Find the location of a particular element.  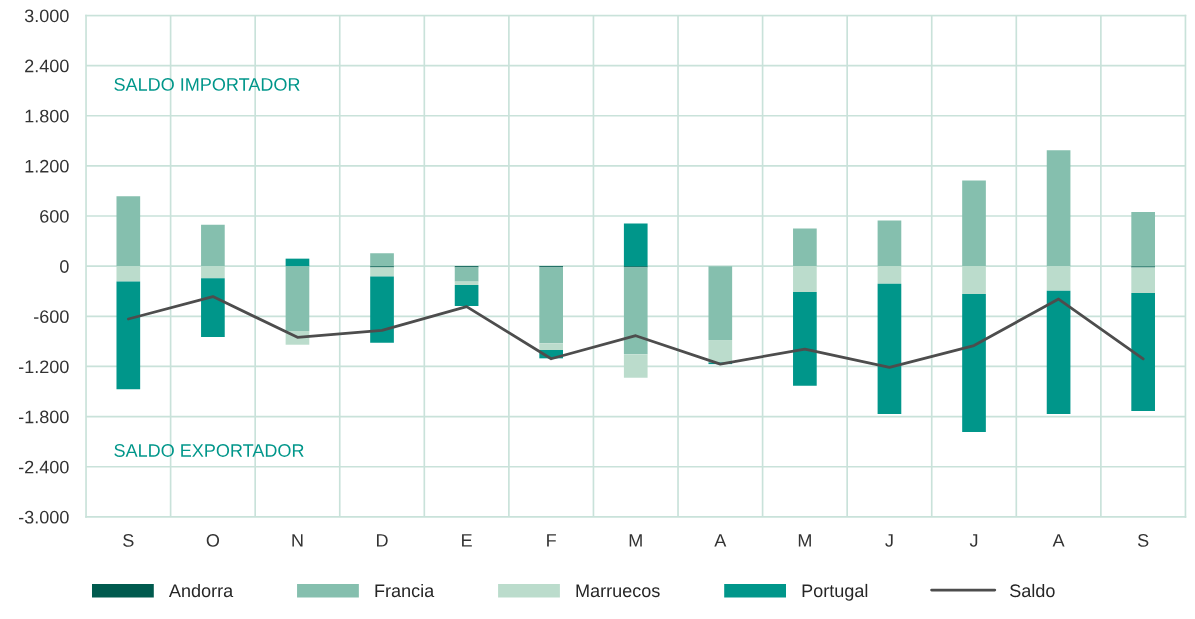

legend-label: Francia is located at coordinates (405, 590).